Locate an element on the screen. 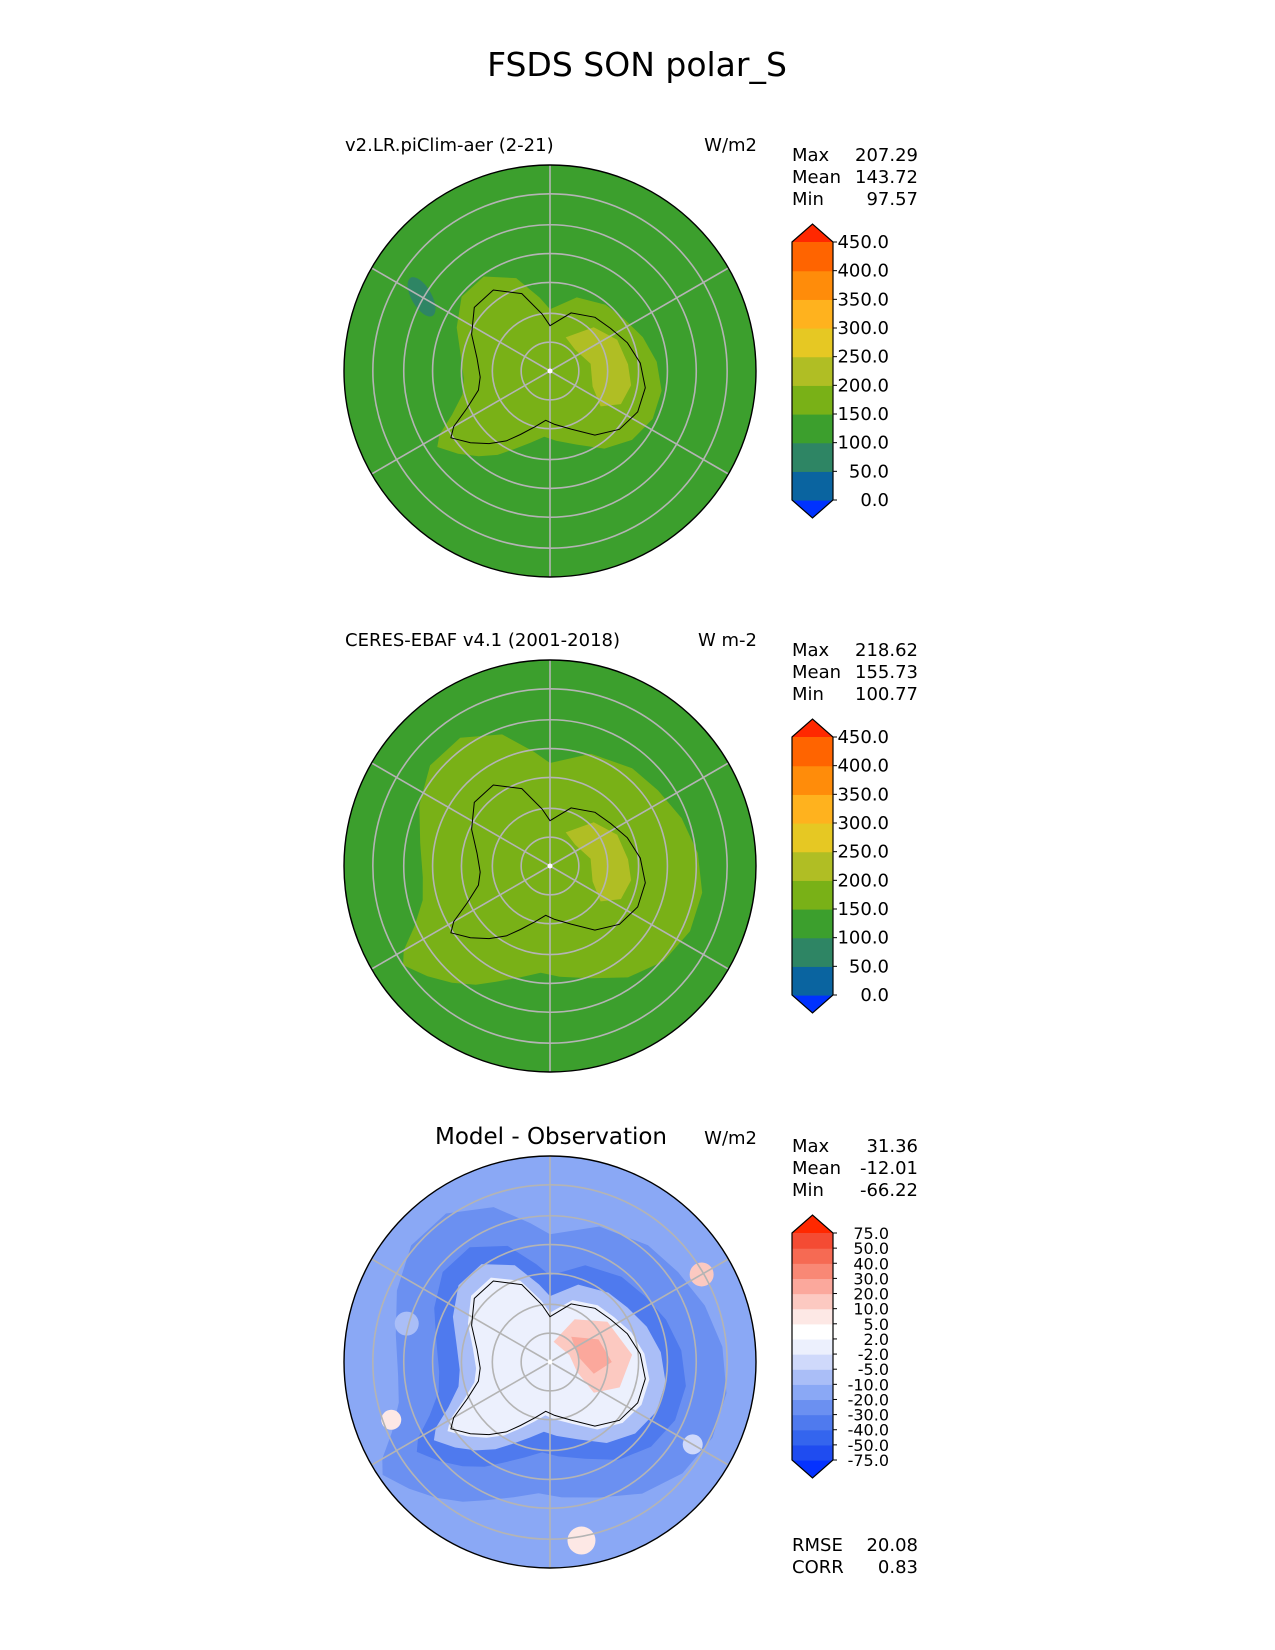 This screenshot has width=1275, height=1650. panel-model-stats: Max 207.29 Mean 143.72 Min 97.57 is located at coordinates (855, 177).